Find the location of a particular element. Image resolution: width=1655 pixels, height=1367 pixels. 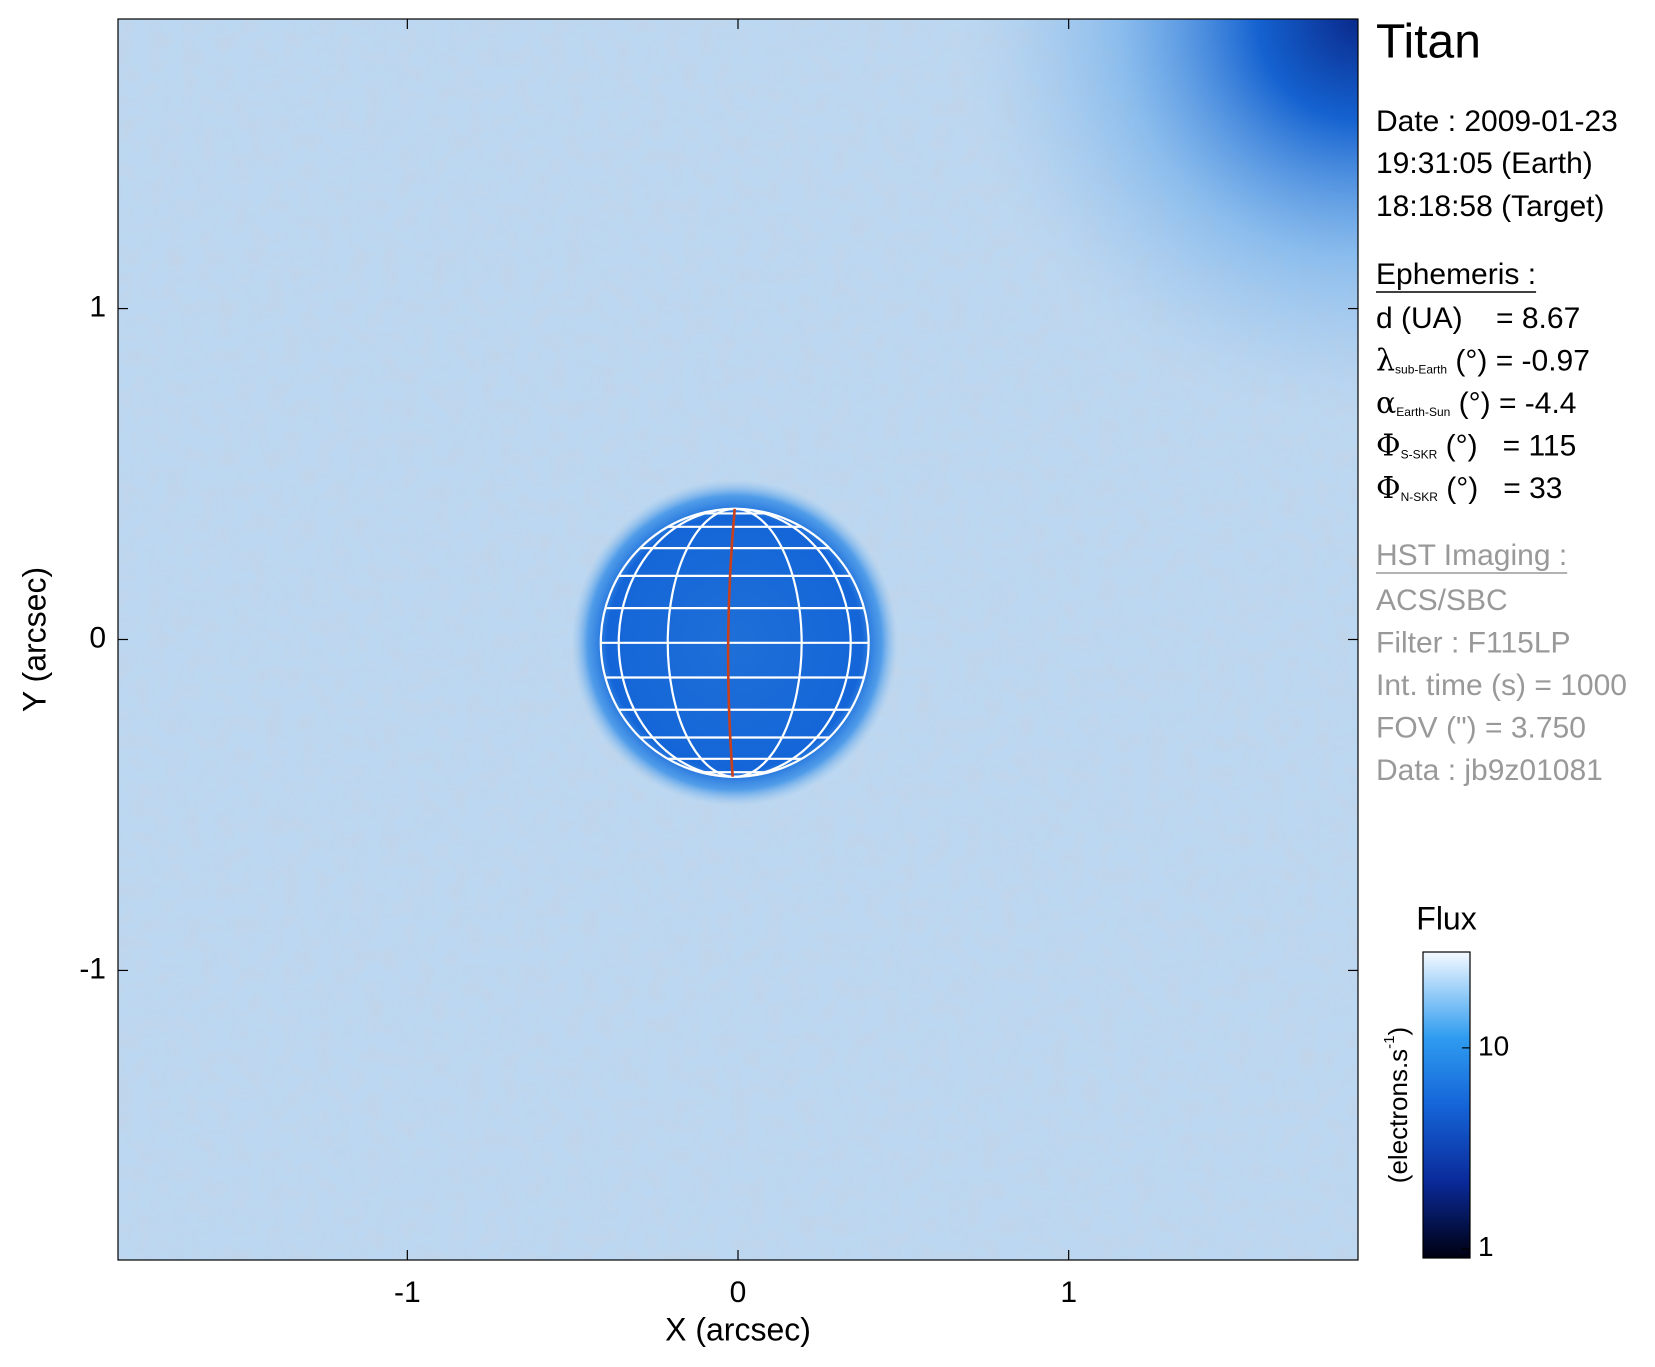

ephemeris-sub: sub-Earth is located at coordinates (1421, 370).